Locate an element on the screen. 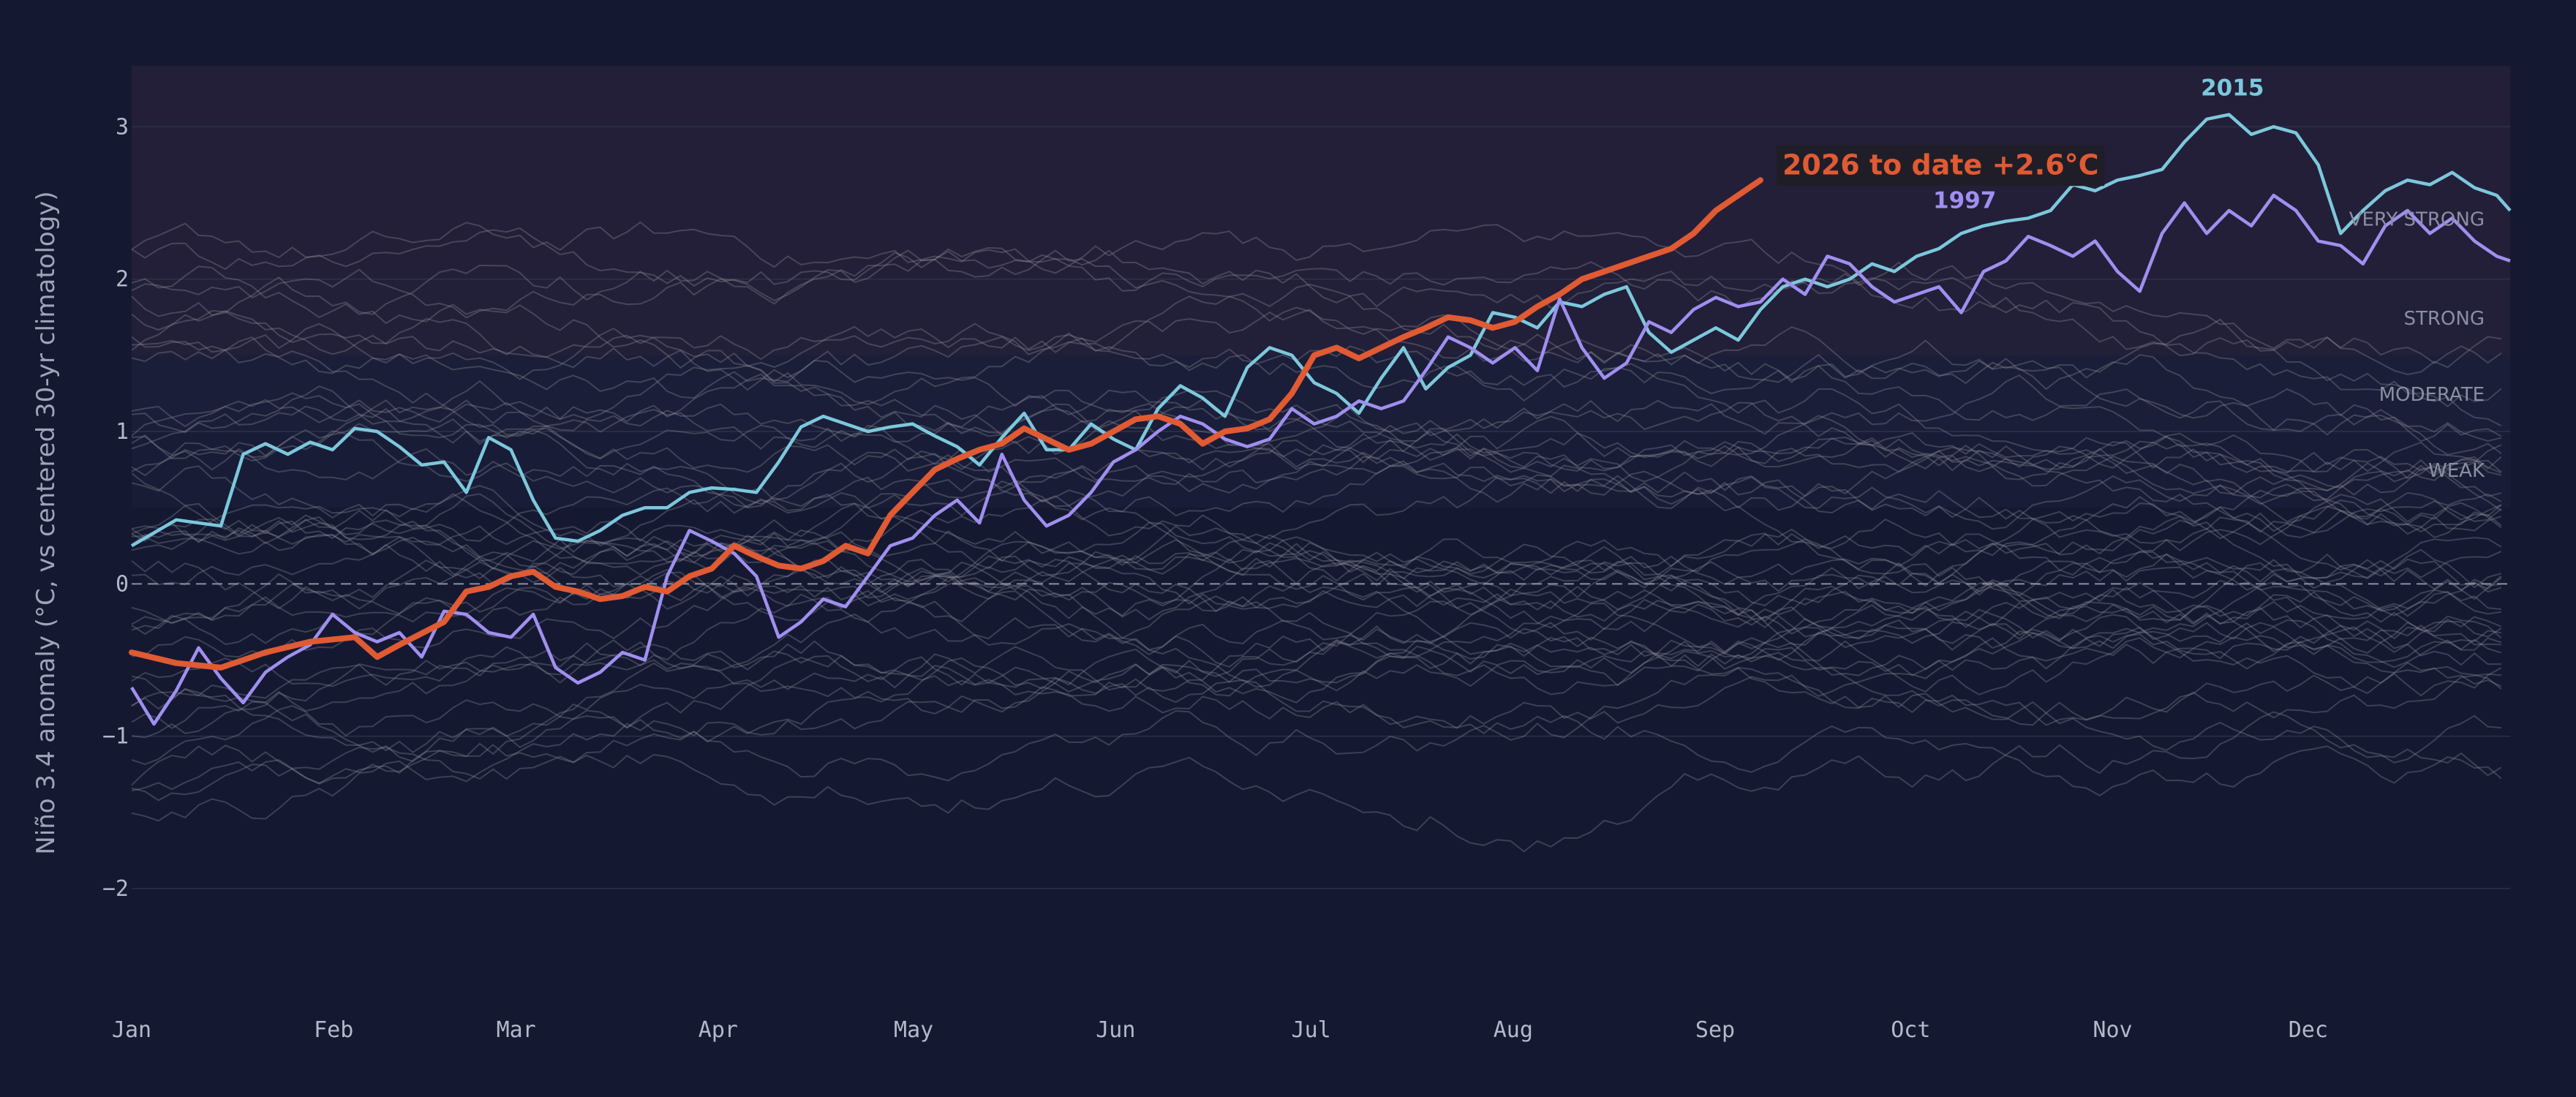 This screenshot has height=1097, width=2576. x-tick-label: Jan is located at coordinates (131, 1030).